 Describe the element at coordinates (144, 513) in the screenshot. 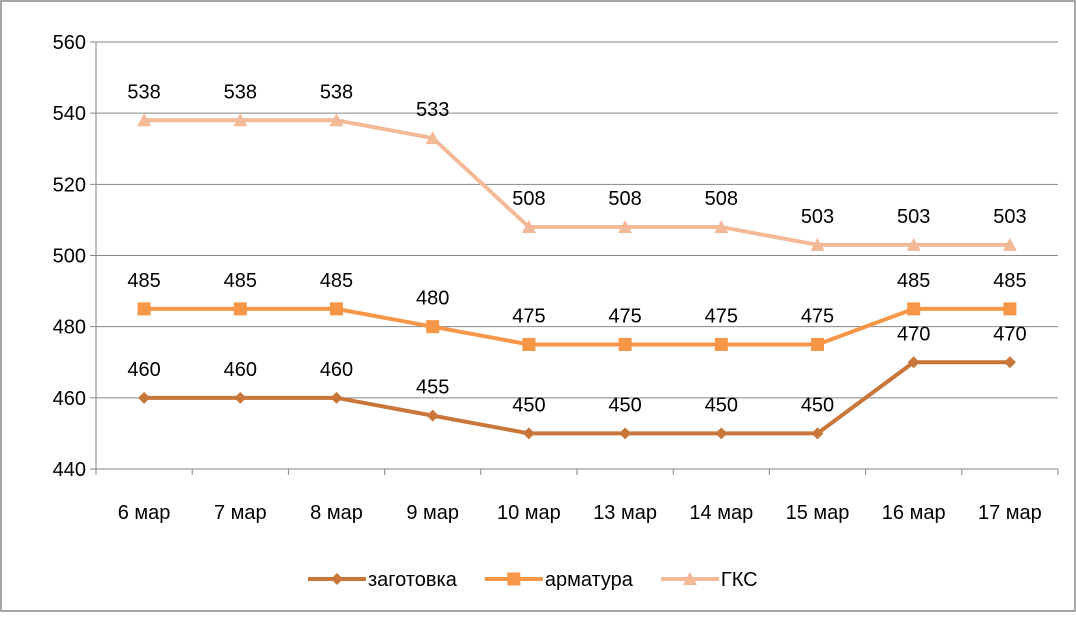

I see `x-tick-label: 6 мар` at that location.